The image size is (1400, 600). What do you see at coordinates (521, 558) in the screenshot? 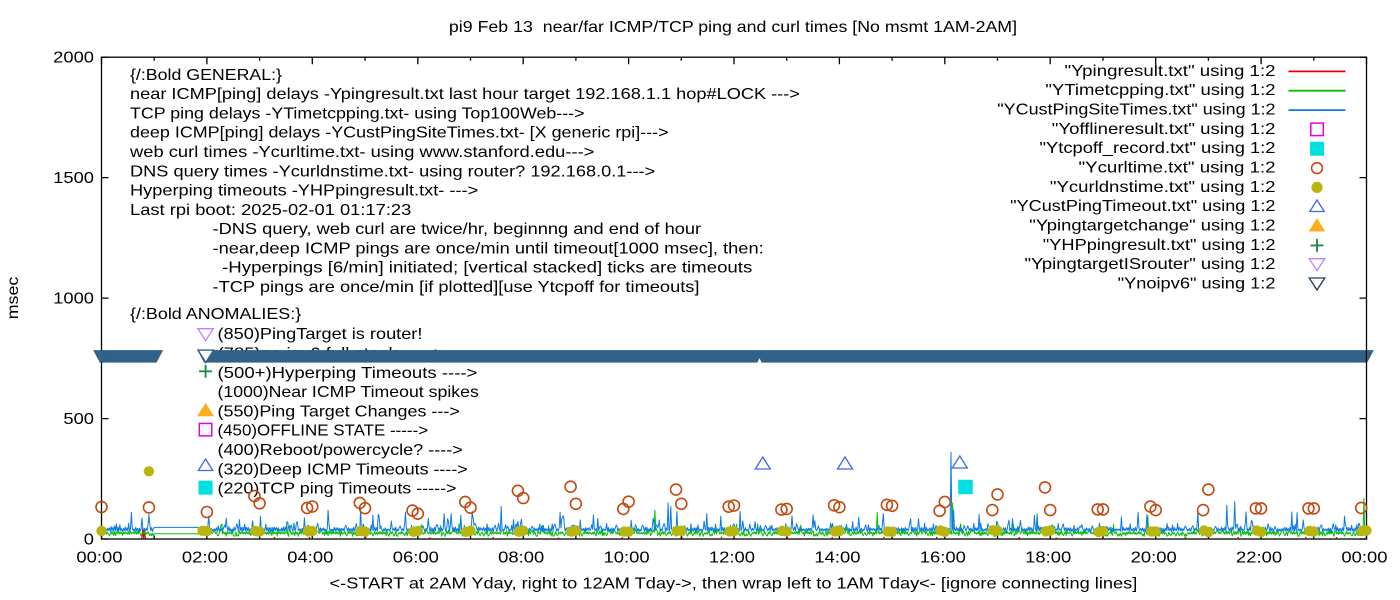
I see `svg-text: 08:00` at bounding box center [521, 558].